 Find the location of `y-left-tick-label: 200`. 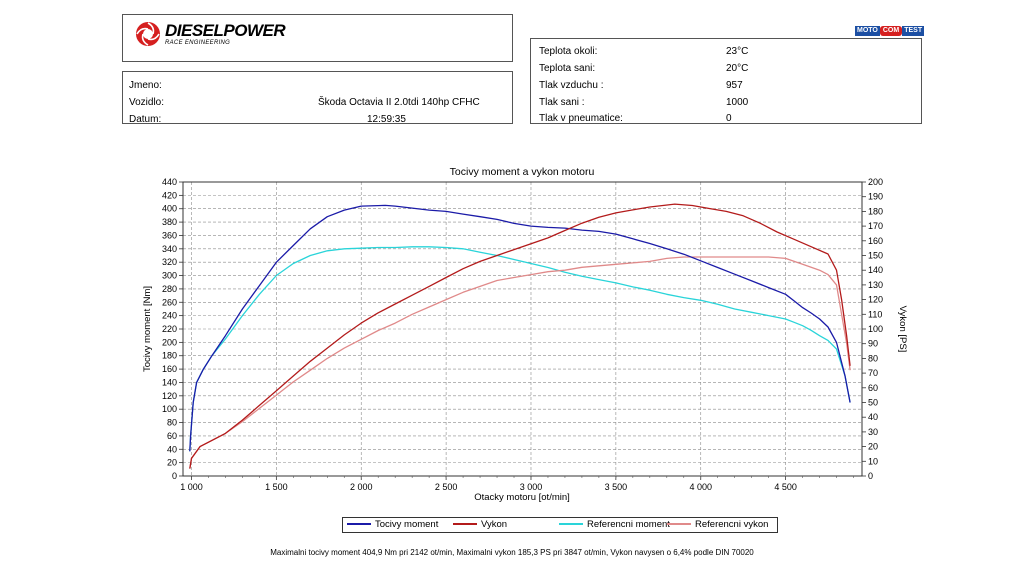

y-left-tick-label: 200 is located at coordinates (169, 342).